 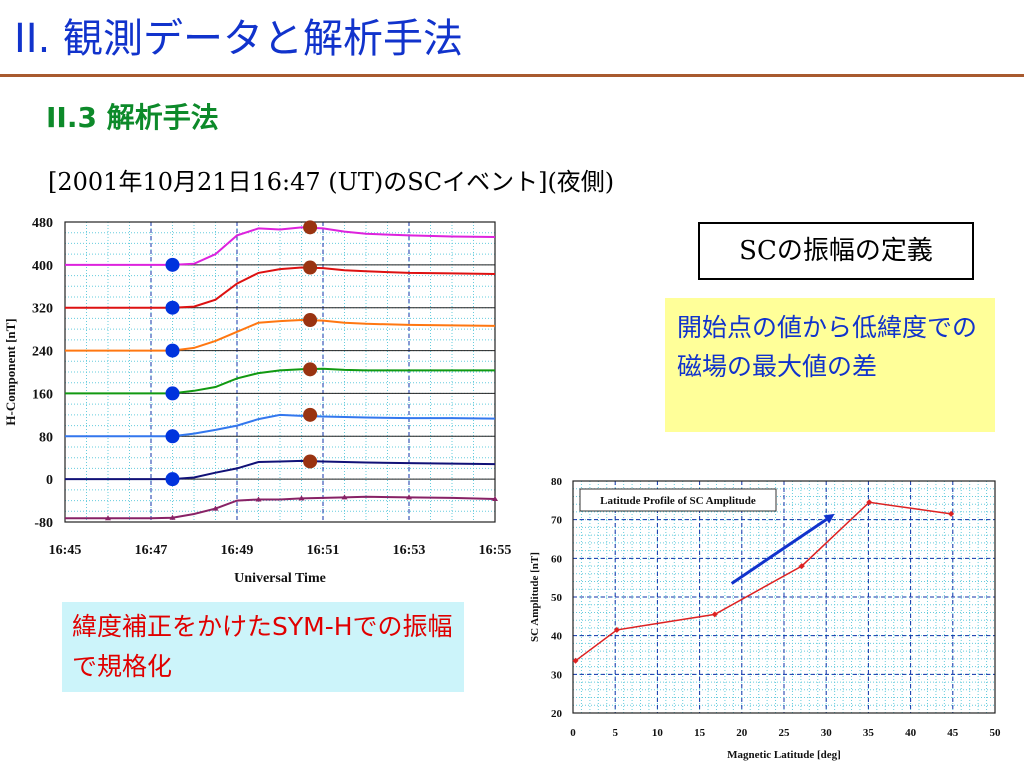 What do you see at coordinates (280, 287) in the screenshot?
I see `series-line-mmb-h` at bounding box center [280, 287].